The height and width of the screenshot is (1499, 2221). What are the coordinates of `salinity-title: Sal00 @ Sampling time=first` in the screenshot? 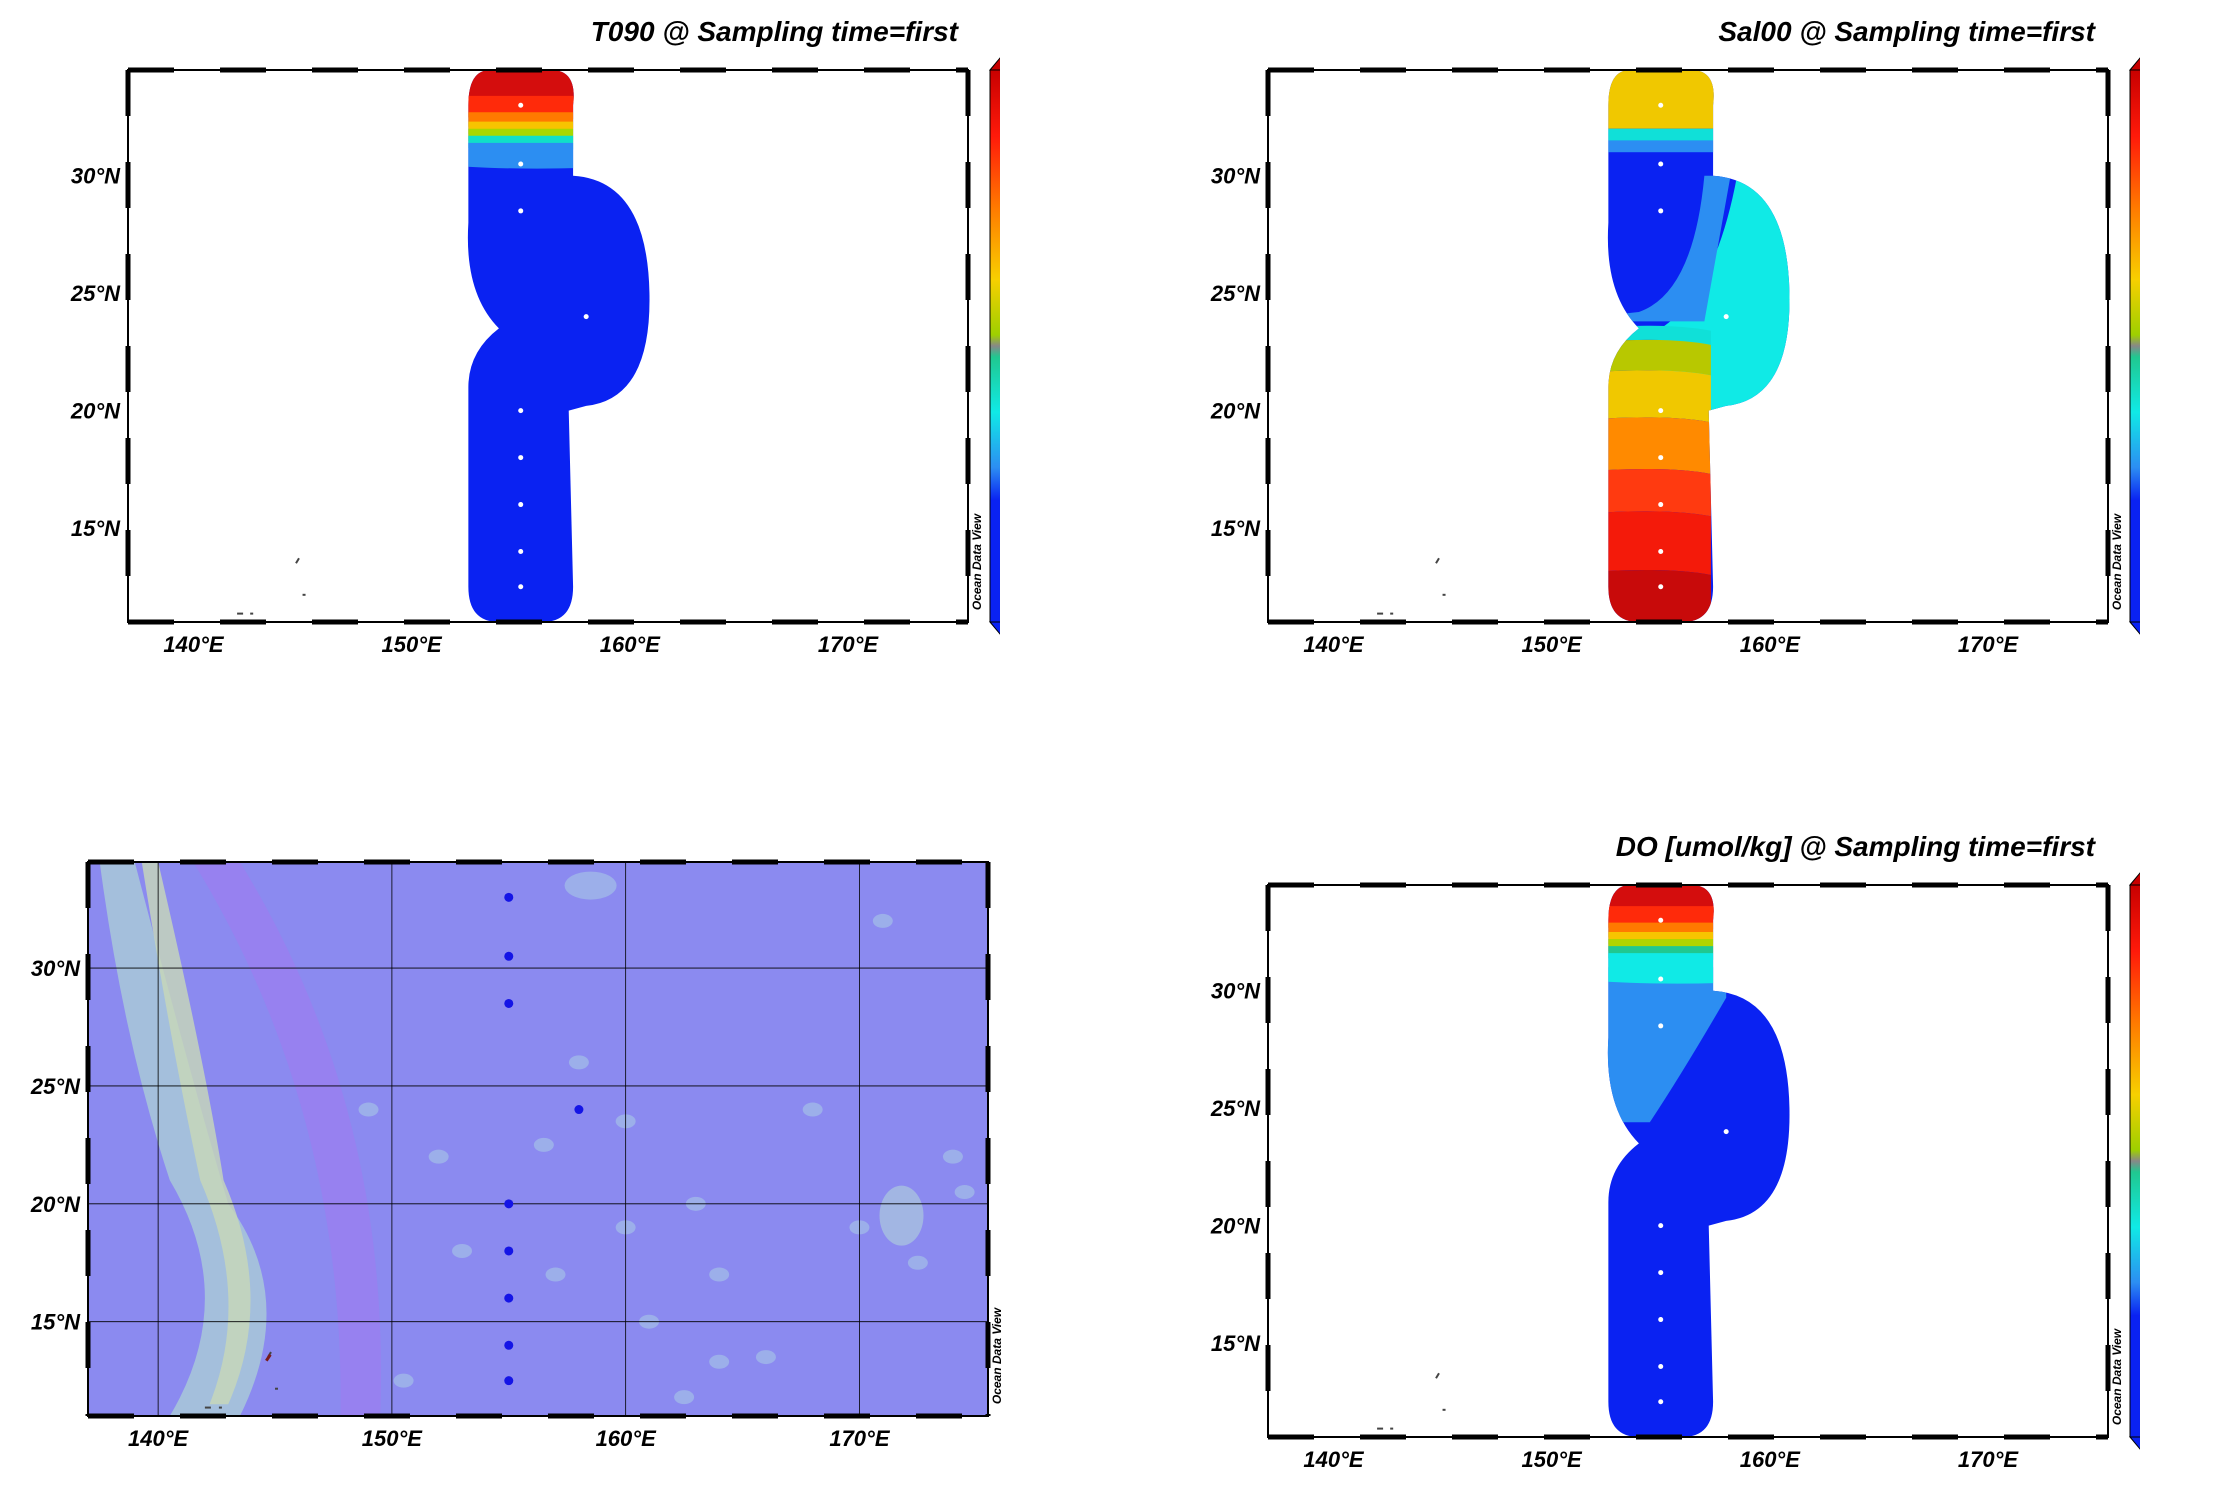 It's located at (1906, 31).